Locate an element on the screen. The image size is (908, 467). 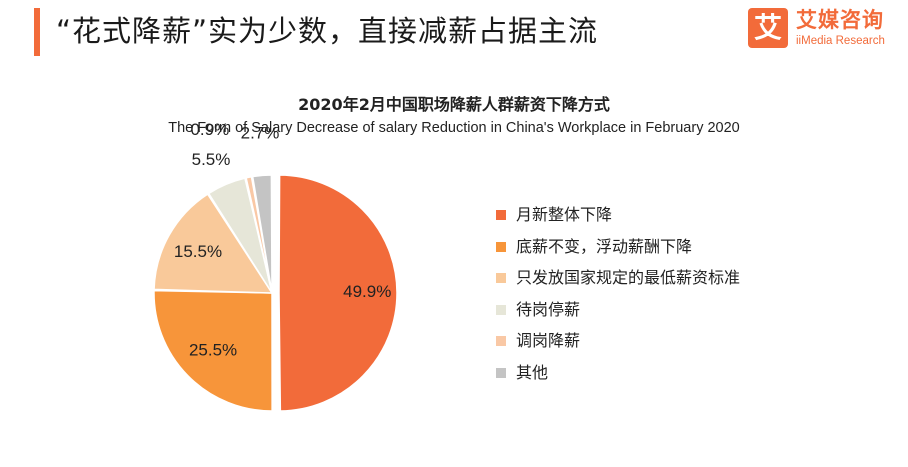
brand-logo: 艾 艾媒咨询 iiMedia Research is located at coordinates (823, 32).